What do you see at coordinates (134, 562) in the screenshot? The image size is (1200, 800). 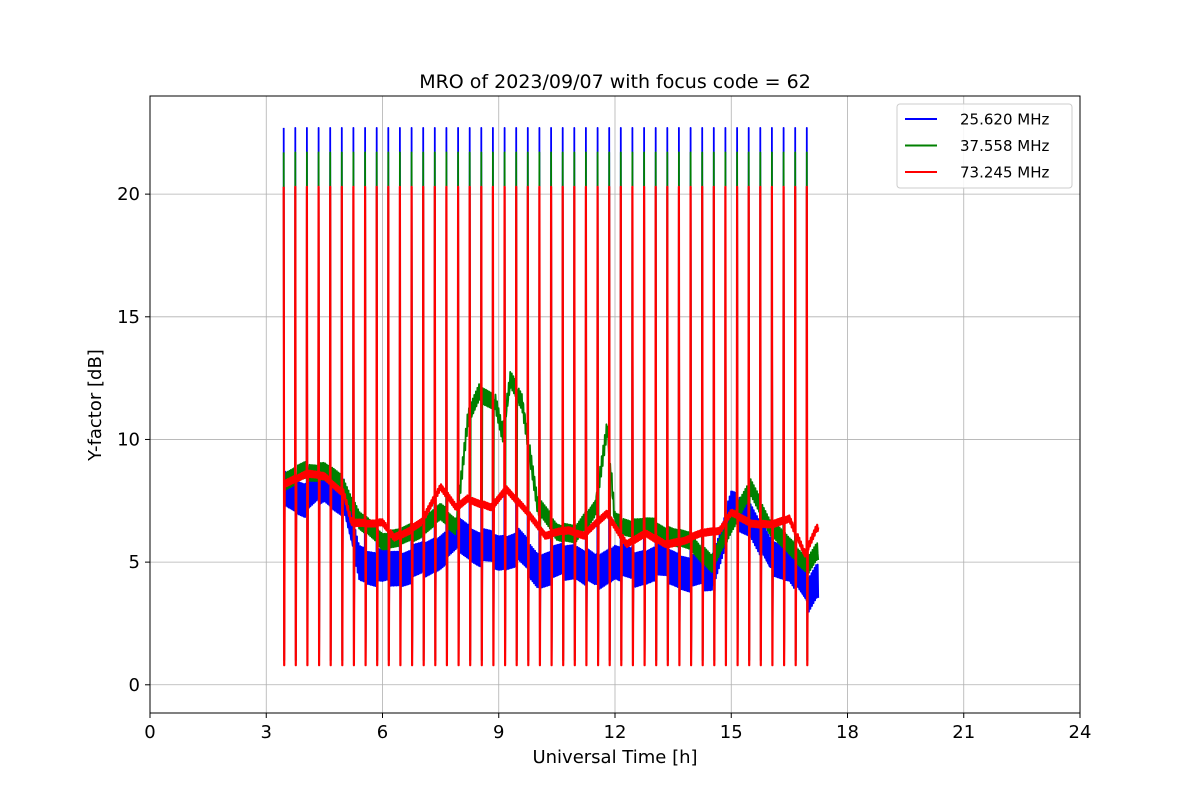 I see `y-tick-label: 5` at bounding box center [134, 562].